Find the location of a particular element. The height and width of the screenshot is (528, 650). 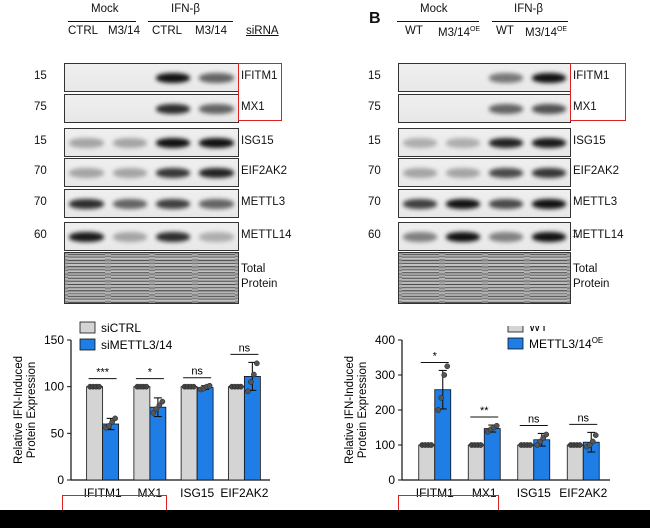

mettl14-arrows: → → is located at coordinates (575, 232).